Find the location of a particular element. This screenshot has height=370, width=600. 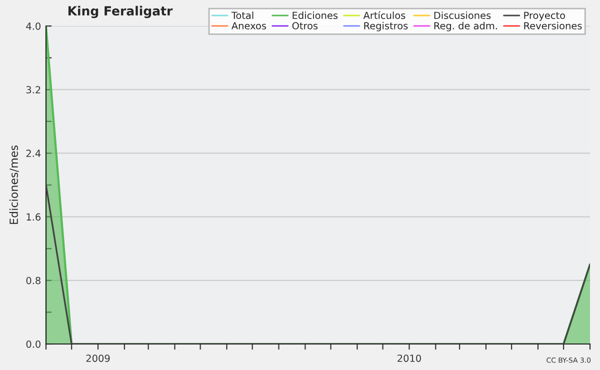

legend-label: Reversiones is located at coordinates (553, 26).